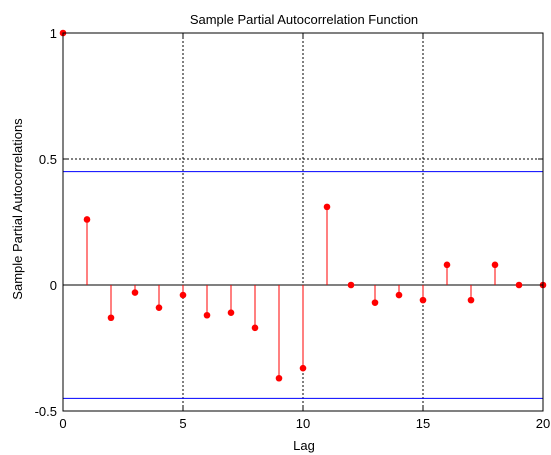 The width and height of the screenshot is (551, 455). I want to click on x-axis-label: Lag, so click(304, 445).